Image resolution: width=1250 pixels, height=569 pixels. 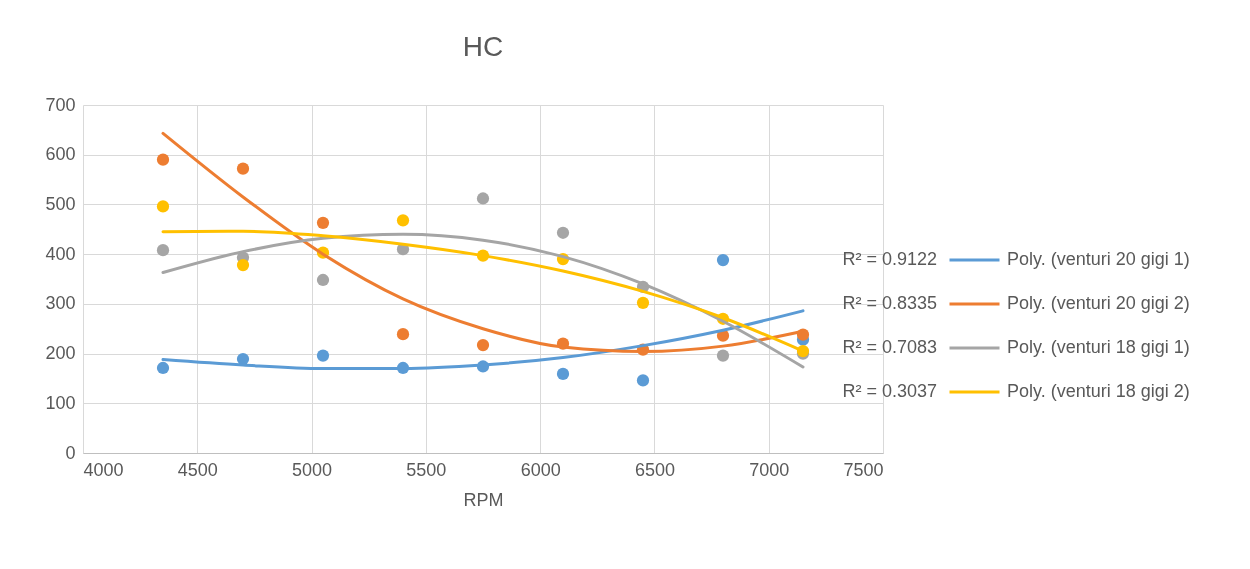 I want to click on y-tick-label: 400, so click(x=60, y=253).